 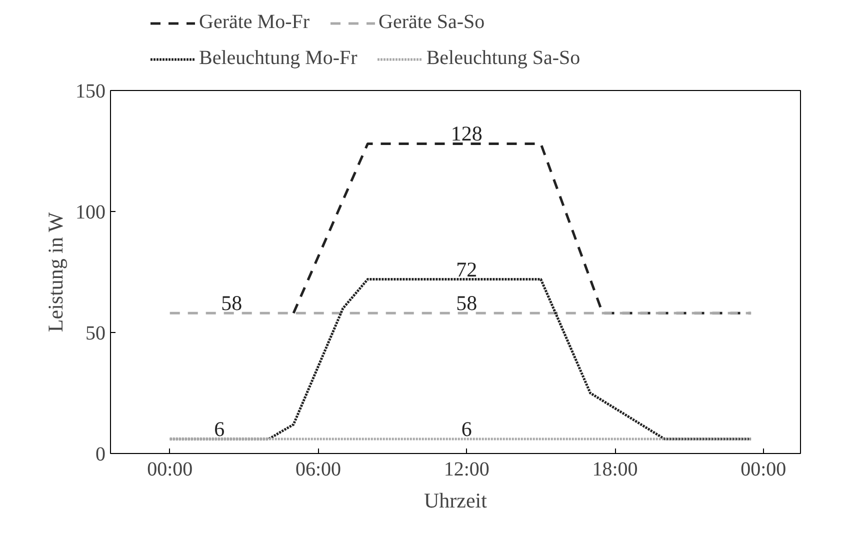 I want to click on y-tick-label: 100, so click(x=91, y=213).